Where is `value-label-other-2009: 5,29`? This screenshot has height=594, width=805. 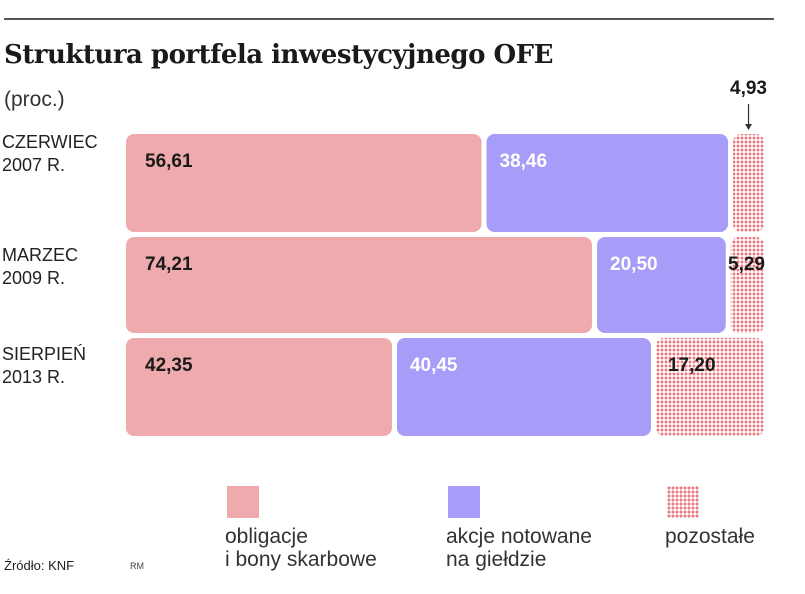 value-label-other-2009: 5,29 is located at coordinates (746, 264).